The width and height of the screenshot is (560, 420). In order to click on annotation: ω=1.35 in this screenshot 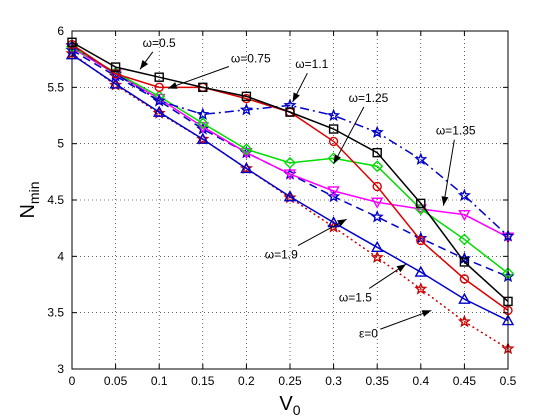, I will do `click(456, 165)`.